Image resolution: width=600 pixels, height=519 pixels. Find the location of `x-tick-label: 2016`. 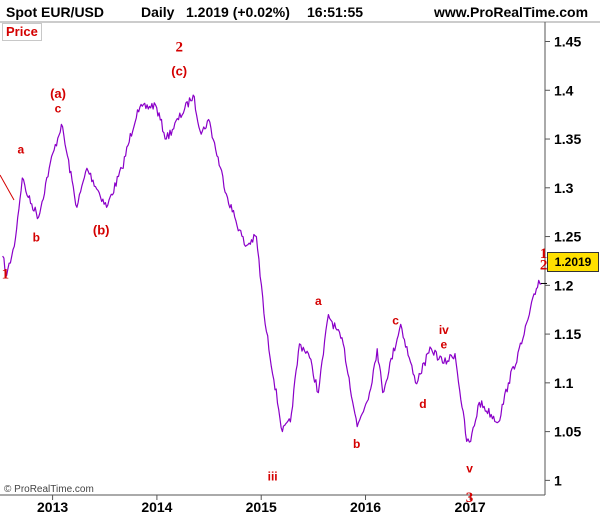

x-tick-label: 2016 is located at coordinates (365, 507).